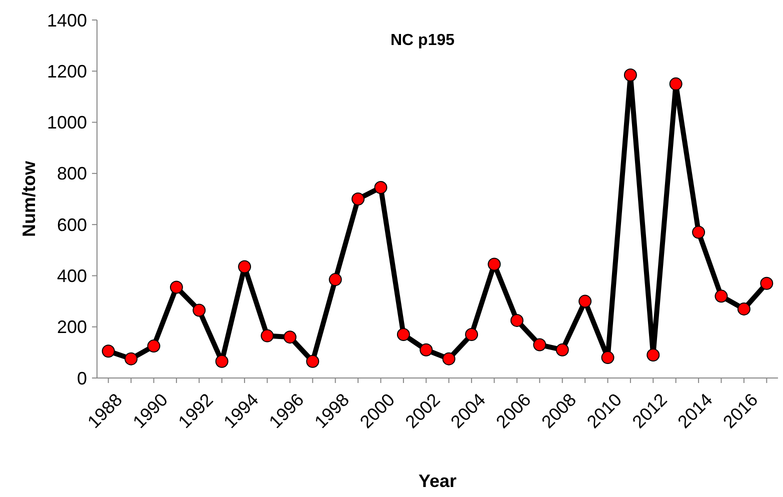 The height and width of the screenshot is (497, 783). Describe the element at coordinates (66, 20) in the screenshot. I see `y-tick-label: 1400` at that location.